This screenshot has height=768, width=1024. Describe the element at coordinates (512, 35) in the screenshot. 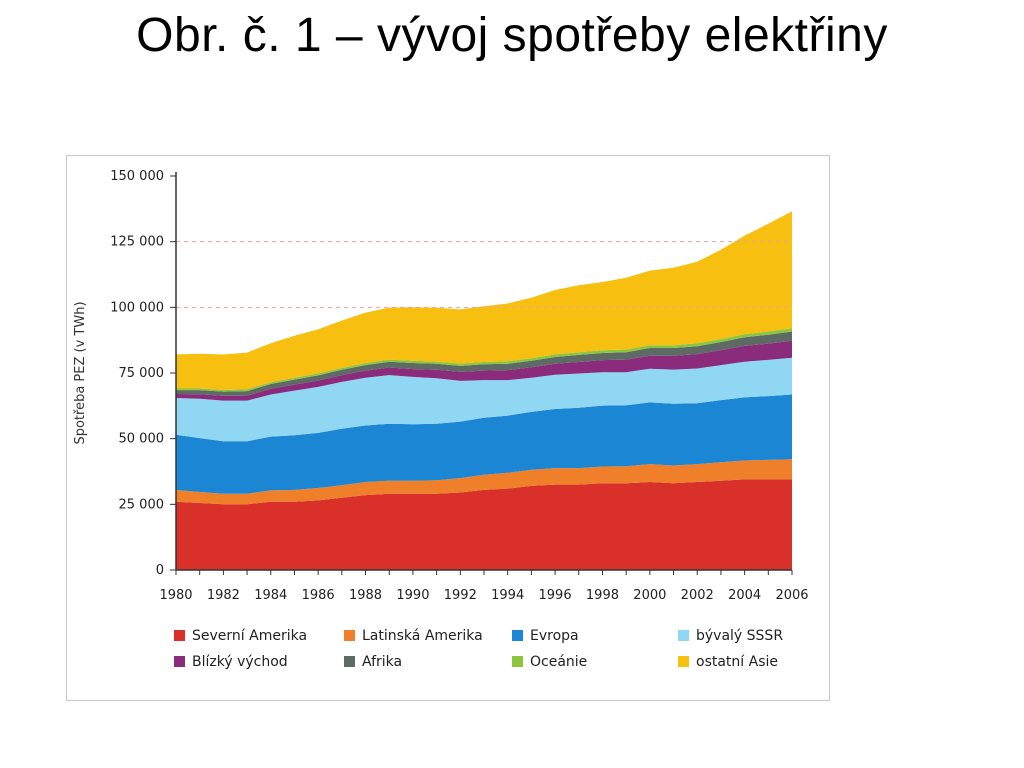

I see `slide-title: Obr. č. 1 – vývoj spotřeby elektřiny` at that location.